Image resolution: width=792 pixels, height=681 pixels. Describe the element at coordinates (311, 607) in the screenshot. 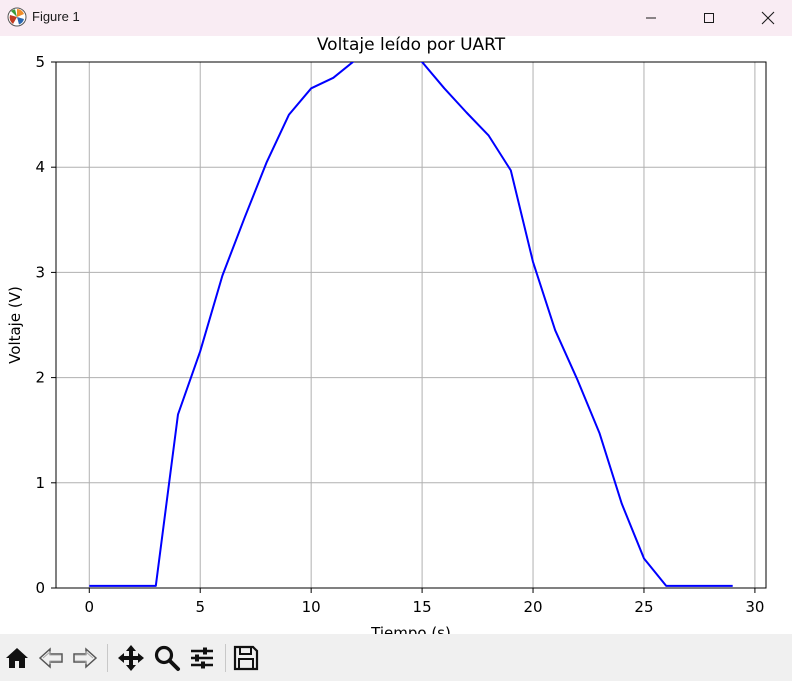

I see `x-tick-label: 10` at that location.